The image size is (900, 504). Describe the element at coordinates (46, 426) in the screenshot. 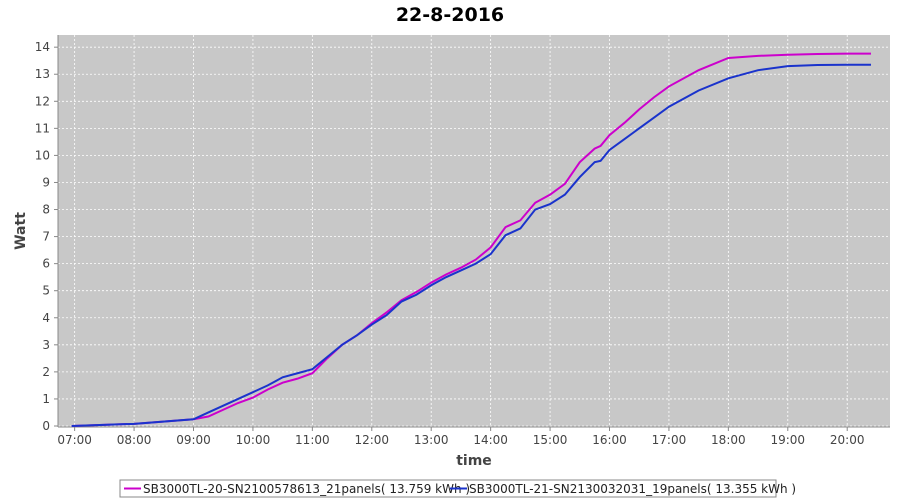

I see `y-tick-label: 0` at that location.